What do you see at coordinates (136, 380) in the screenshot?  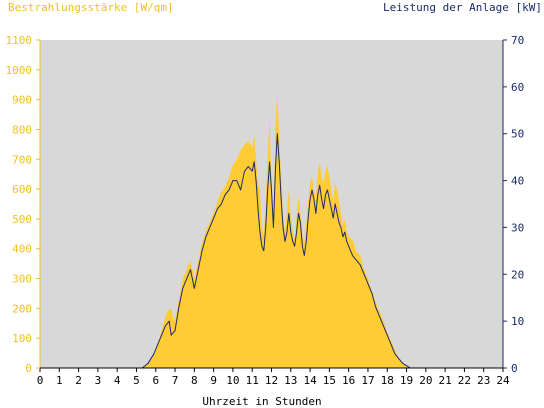 I see `x-tick-label: 5` at bounding box center [136, 380].